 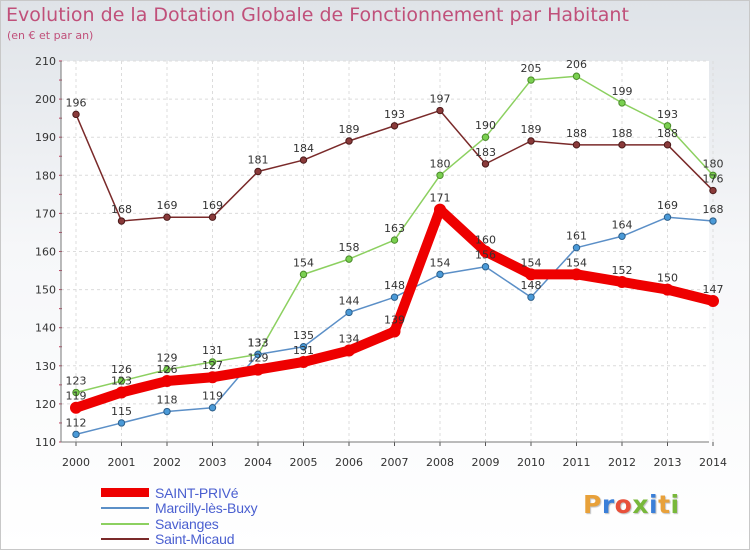 What do you see at coordinates (45, 137) in the screenshot?
I see `y-tick-label: 190` at bounding box center [45, 137].